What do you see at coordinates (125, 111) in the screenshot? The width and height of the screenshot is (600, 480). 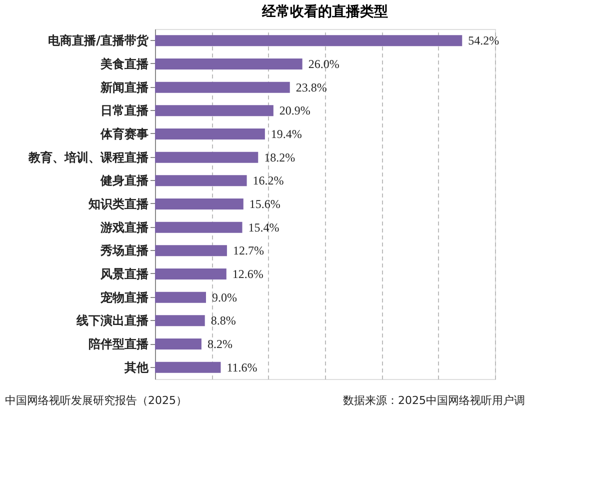 I see `y-tick-label: 日常直播` at bounding box center [125, 111].